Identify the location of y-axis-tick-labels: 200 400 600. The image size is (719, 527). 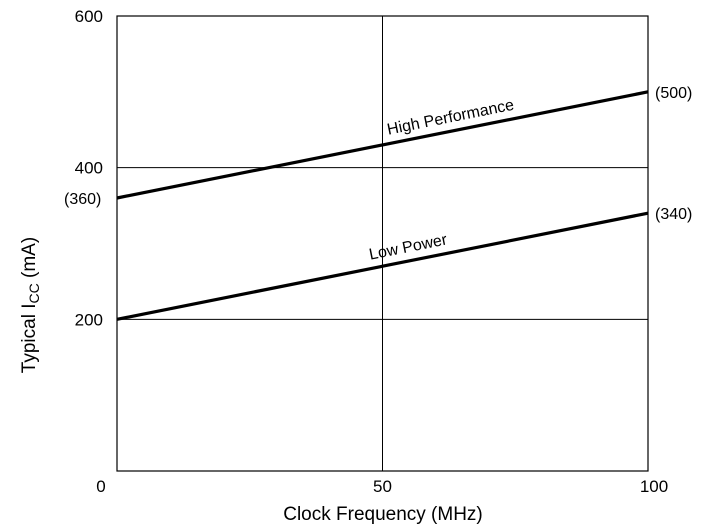
(89, 168).